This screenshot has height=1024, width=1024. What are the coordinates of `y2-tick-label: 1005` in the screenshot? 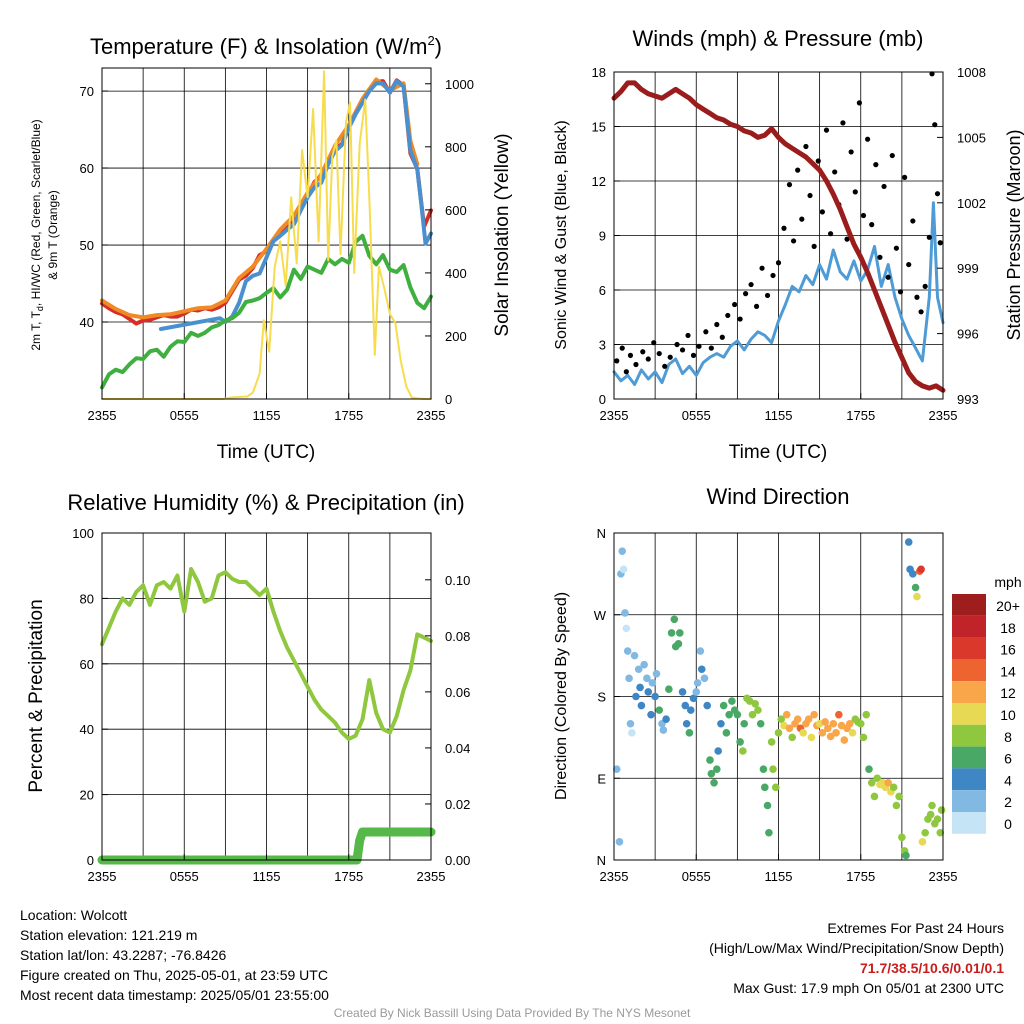 It's located at (971, 137).